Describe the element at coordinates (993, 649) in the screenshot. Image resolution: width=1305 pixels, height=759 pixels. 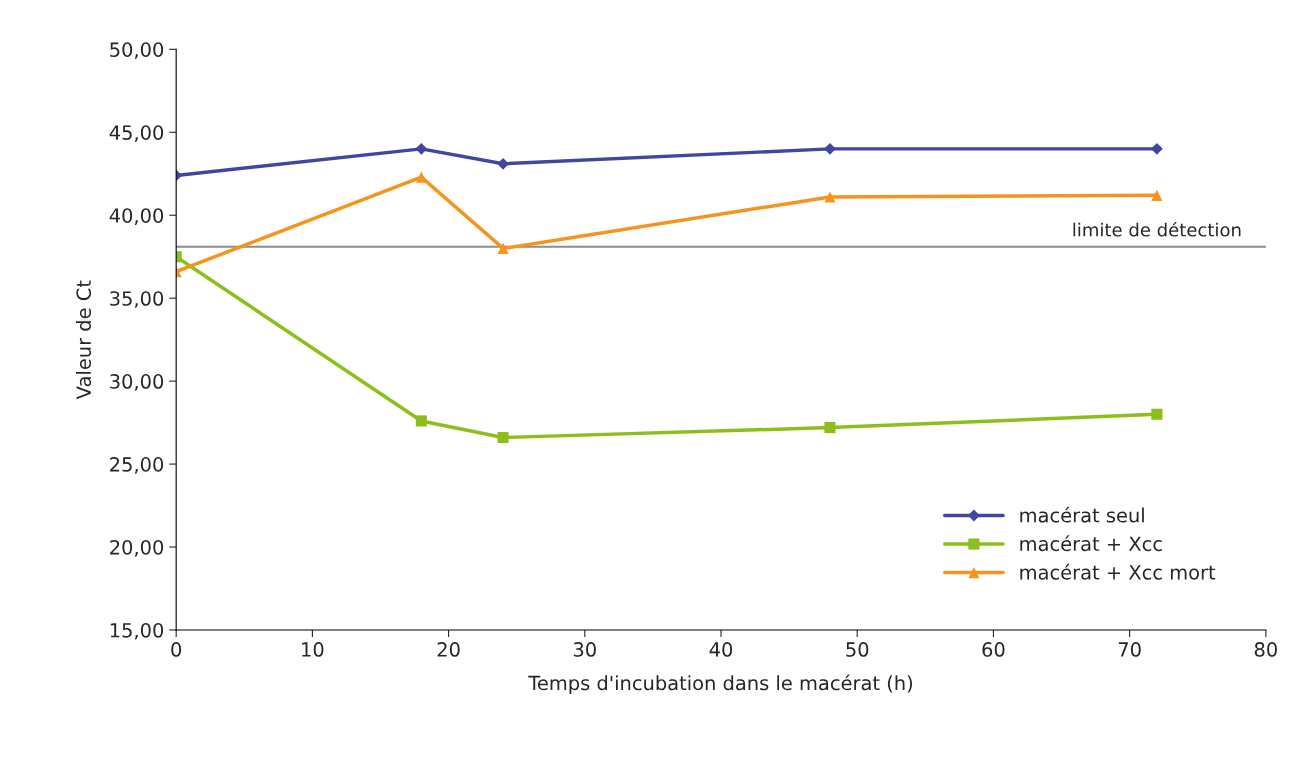
I see `x-tick-label: 60` at that location.